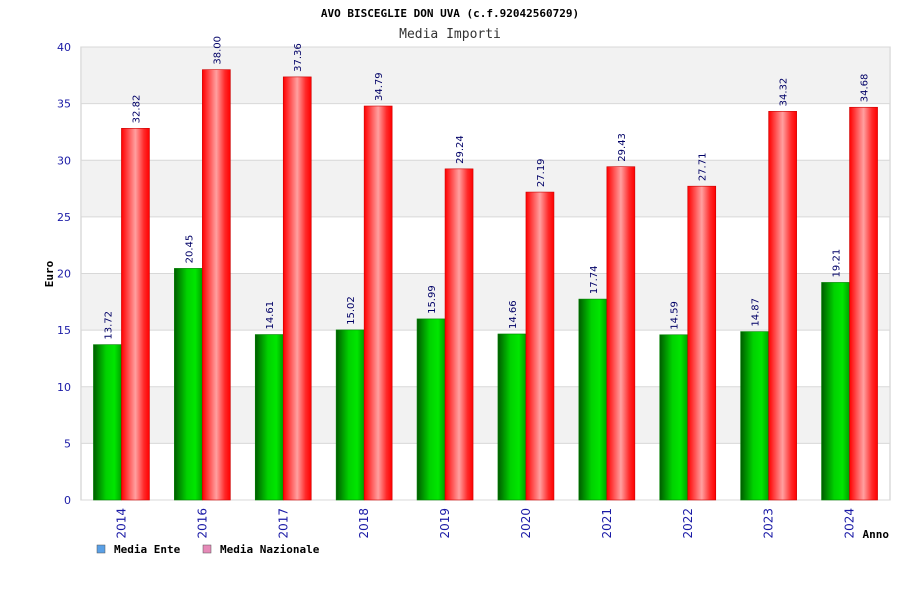 The height and width of the screenshot is (600, 900). I want to click on y-axis-label: Euro, so click(49, 273).